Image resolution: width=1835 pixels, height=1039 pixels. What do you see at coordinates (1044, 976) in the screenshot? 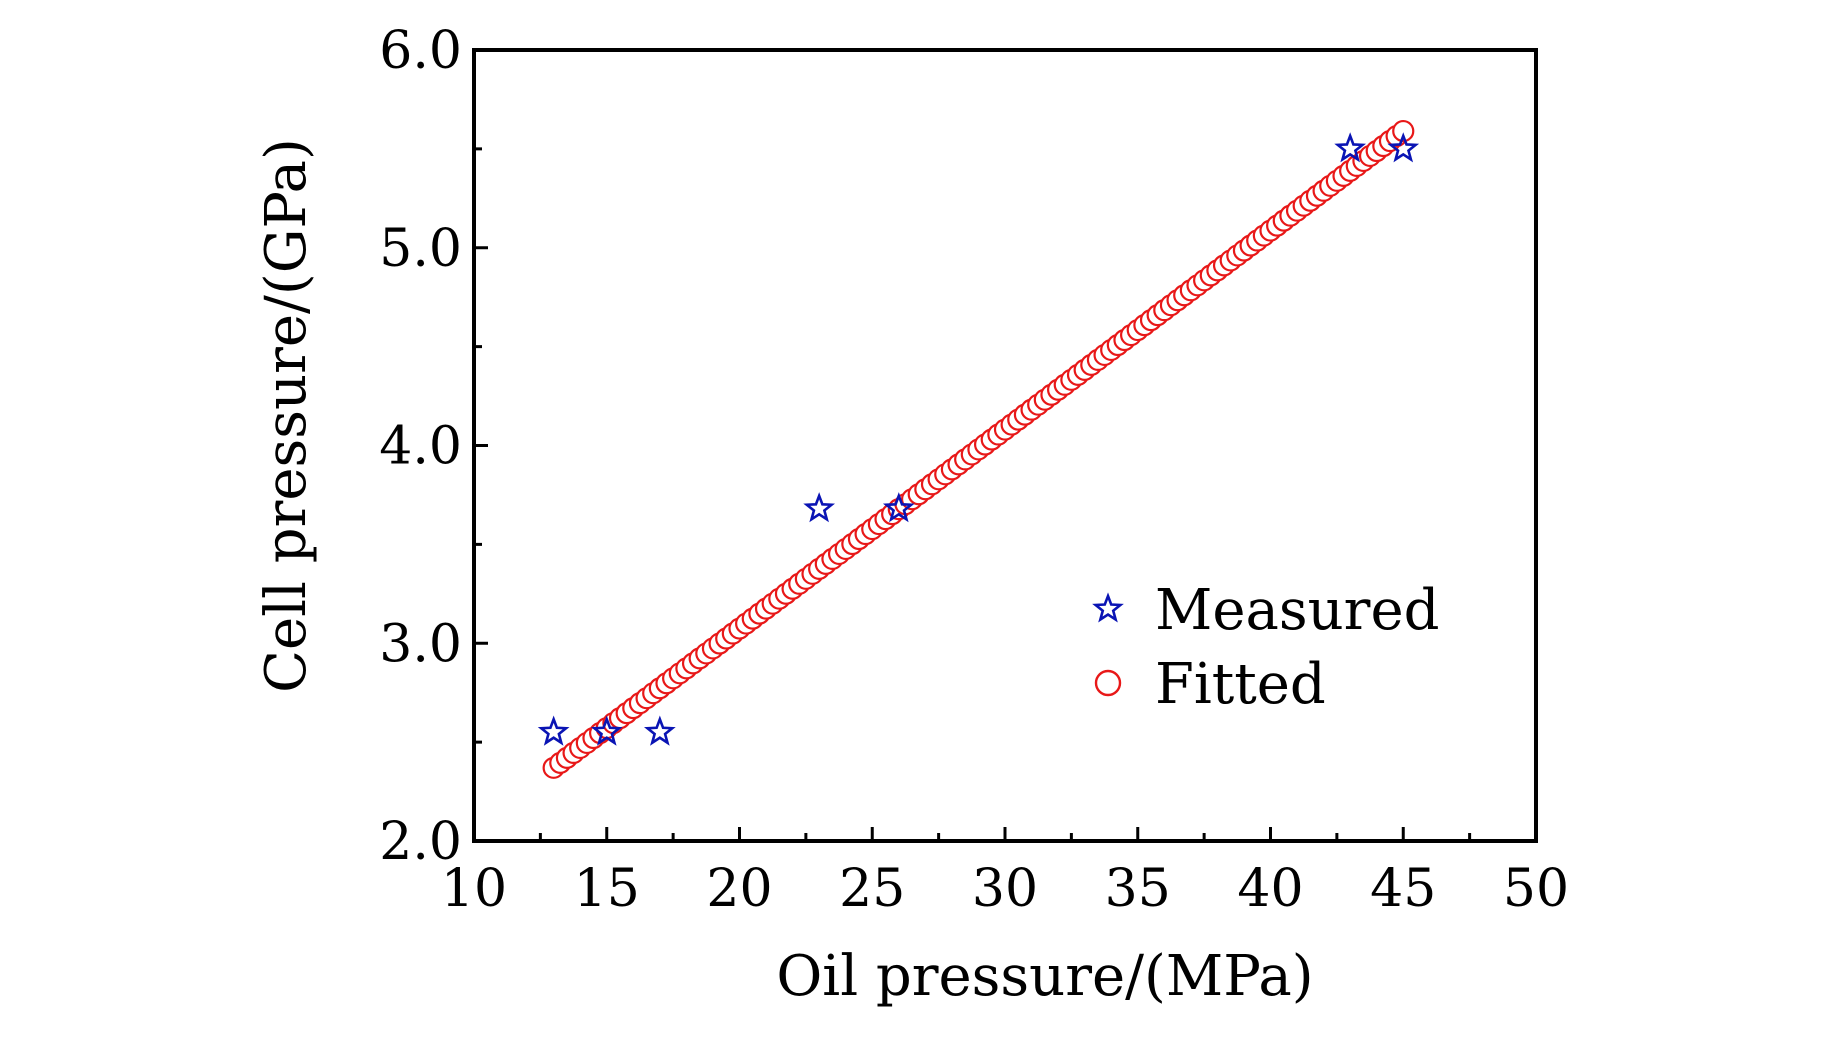
I see `x-axis-title: Oil pressure/(MPa)` at bounding box center [1044, 976].